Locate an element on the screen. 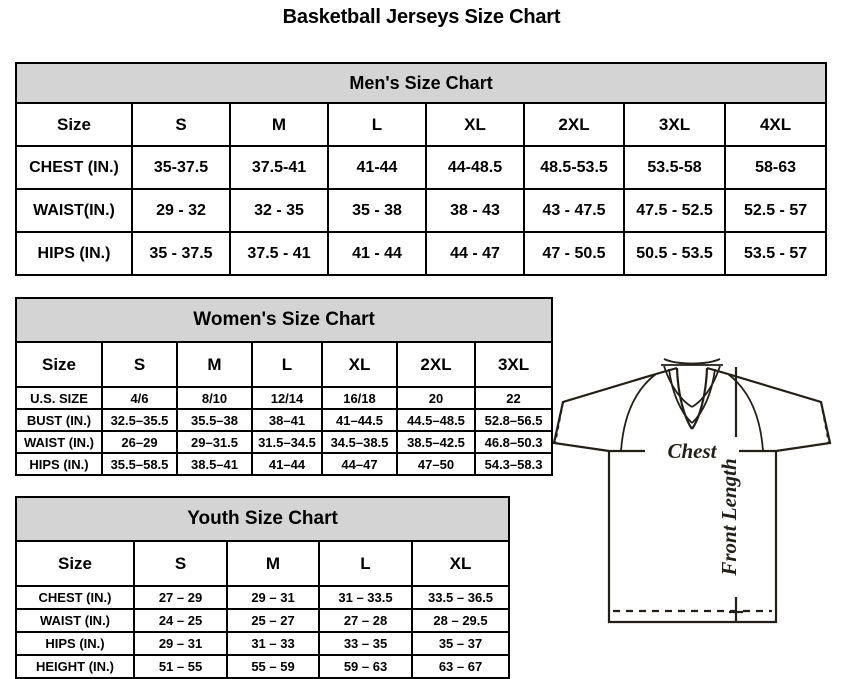  mens-cell-0-4: 48.5-53.5 is located at coordinates (574, 167).